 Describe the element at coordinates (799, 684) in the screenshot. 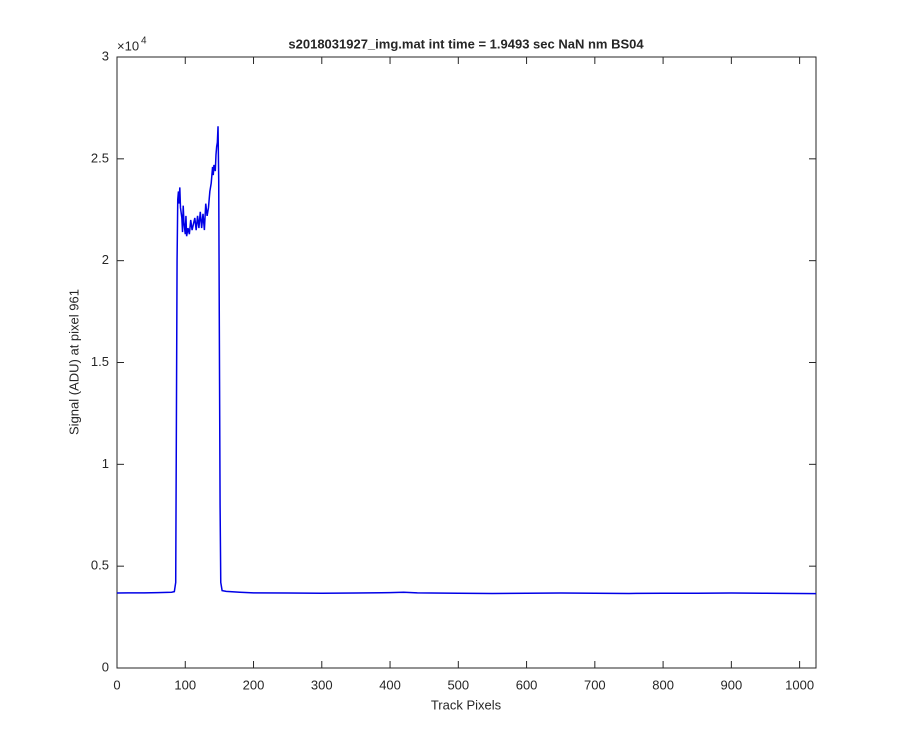

I see `x-tick-label: 1000` at that location.